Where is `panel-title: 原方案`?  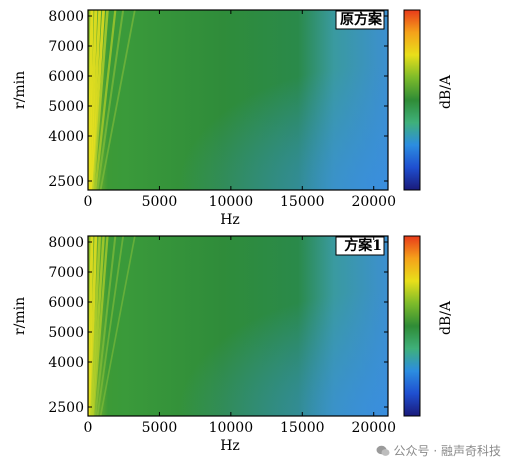
panel-title: 原方案 is located at coordinates (361, 19).